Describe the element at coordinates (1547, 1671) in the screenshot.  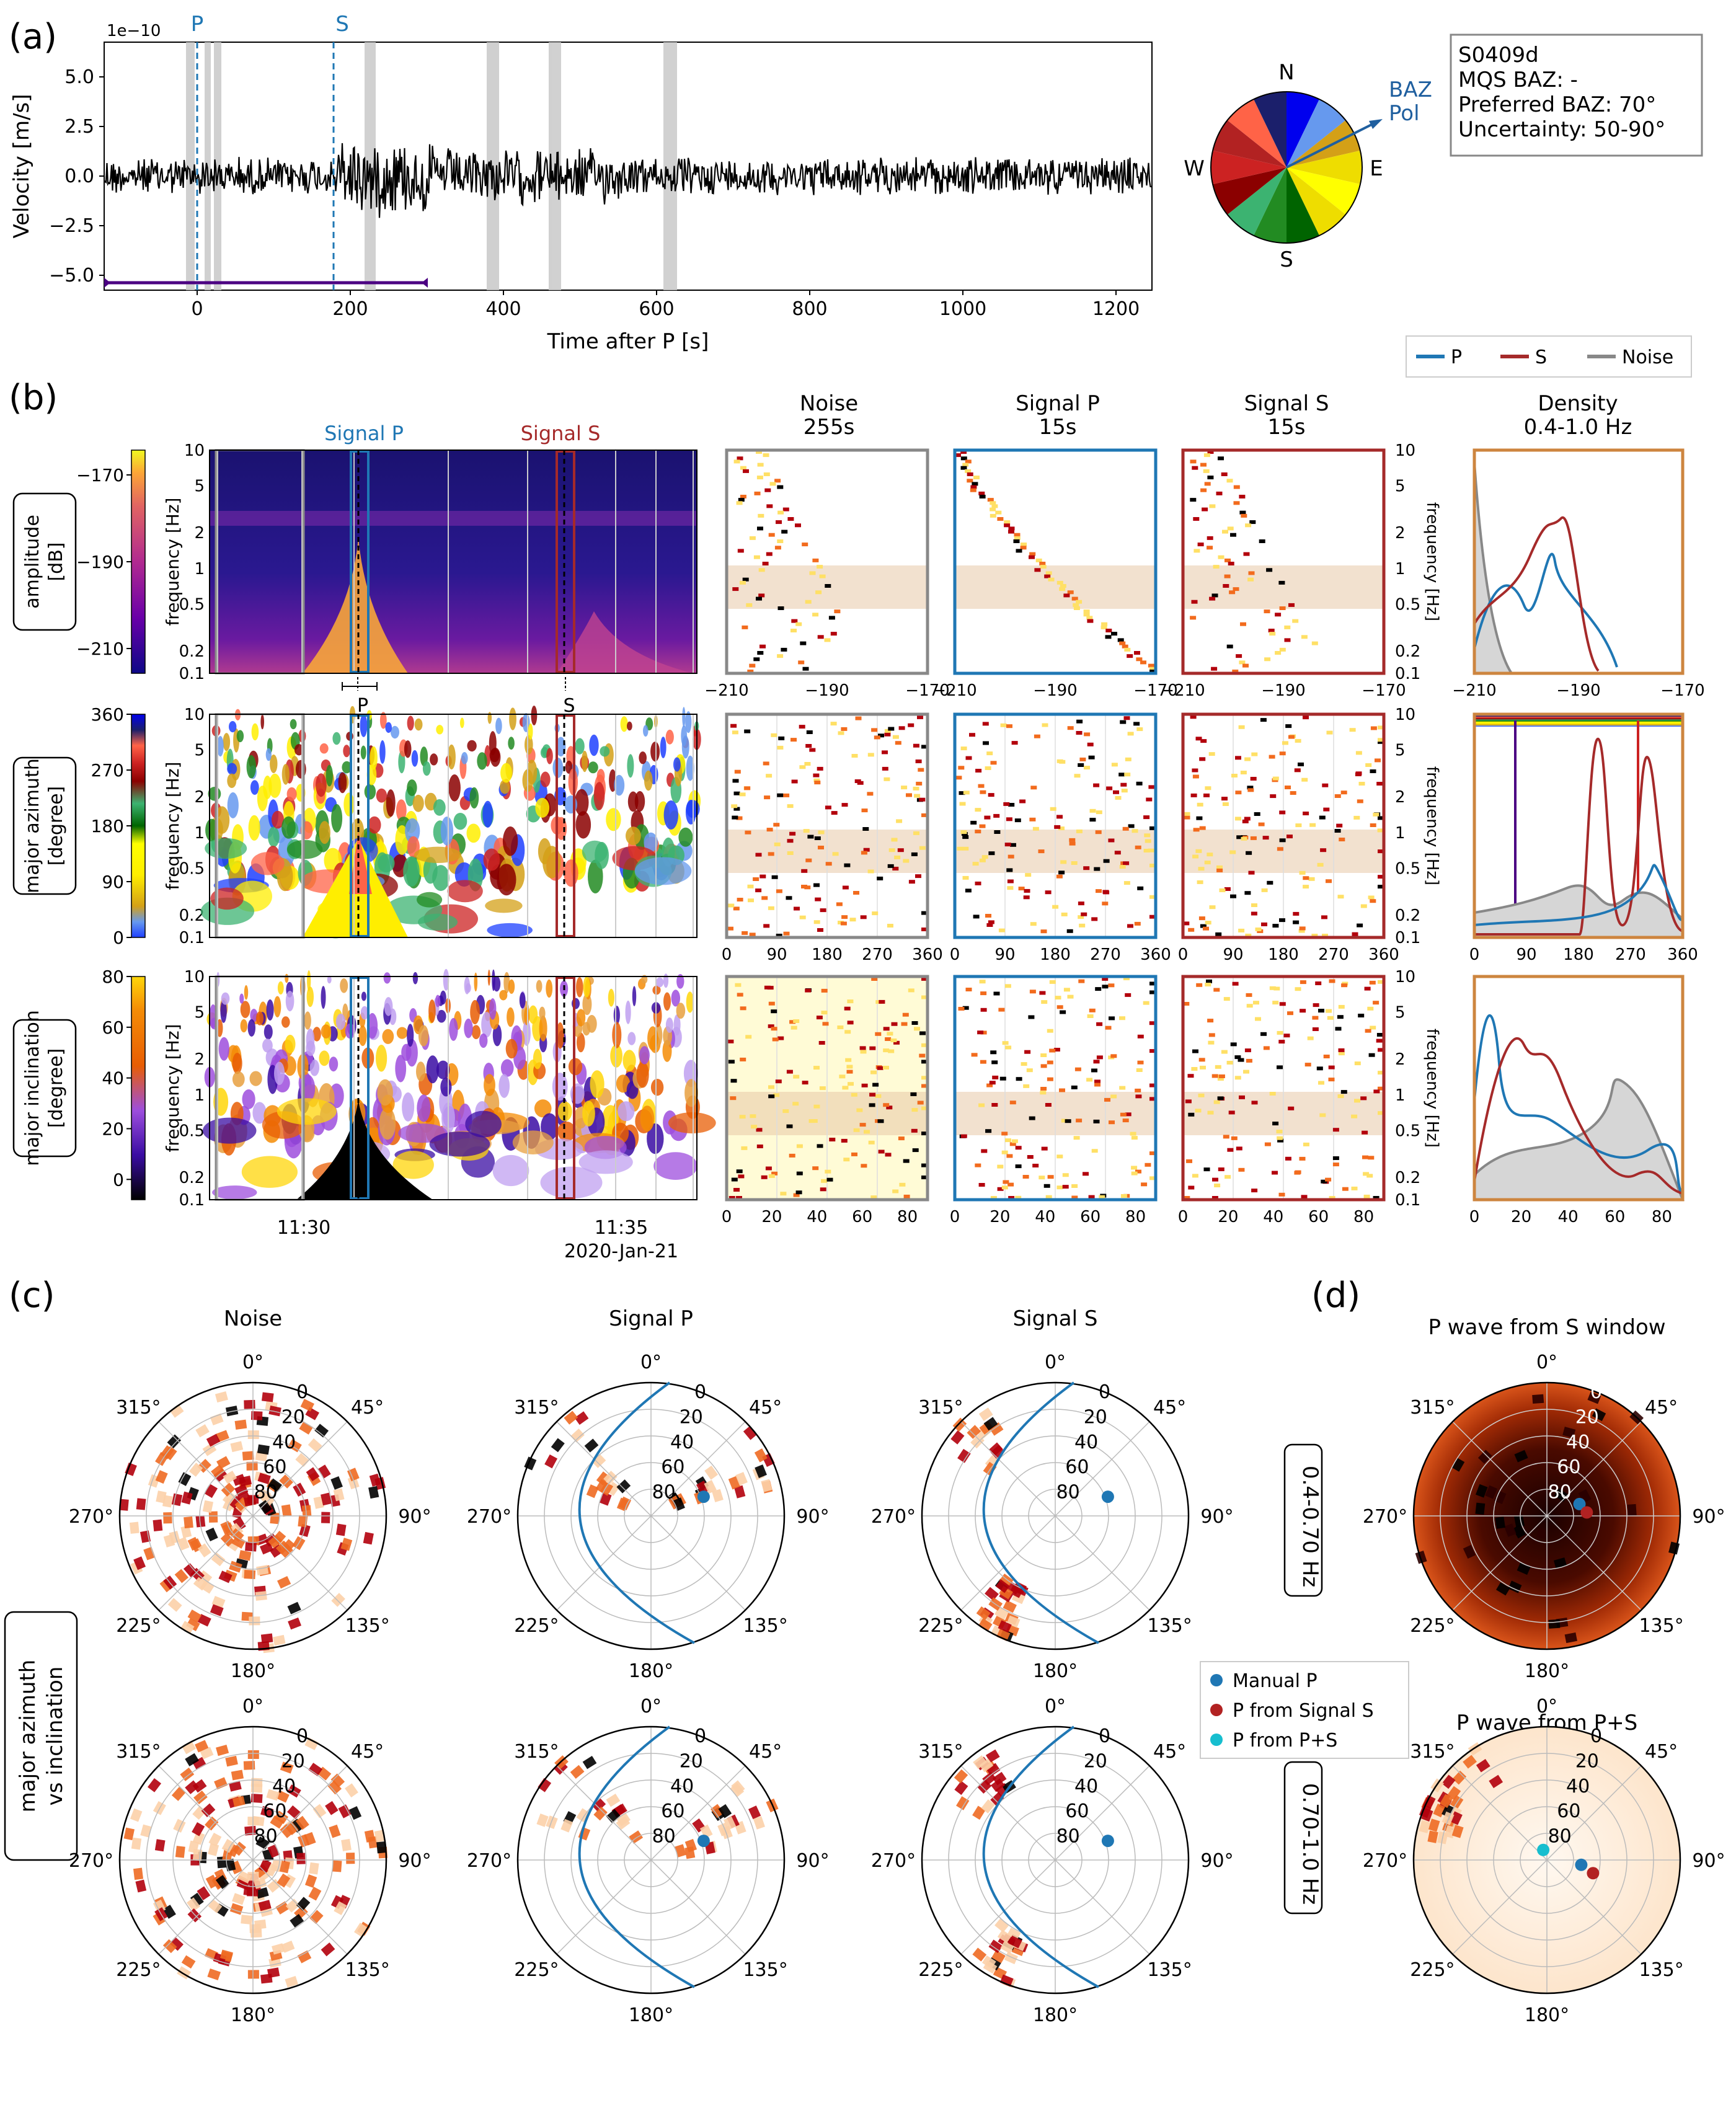
I see `polar-angle-label: 180°` at that location.